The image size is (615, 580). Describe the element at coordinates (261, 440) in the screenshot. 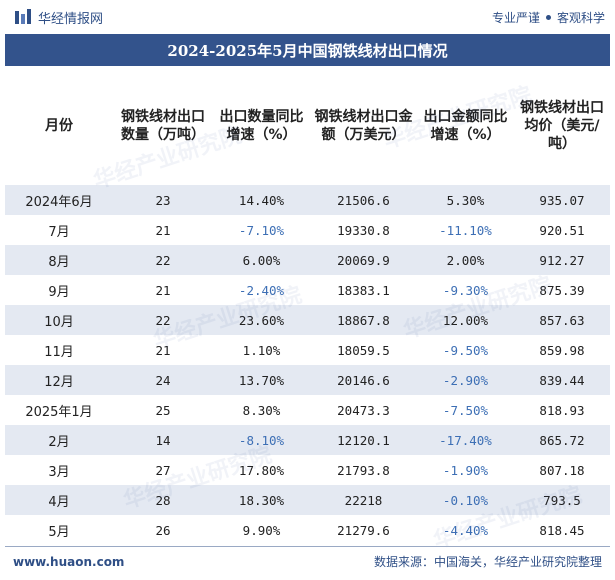

I see `cell-qty-yoy: -8.10%` at that location.